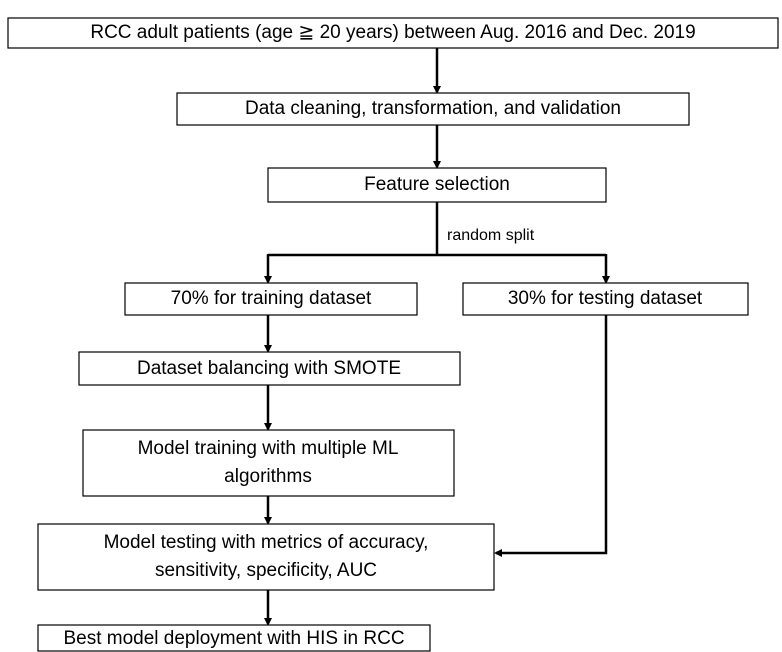 The height and width of the screenshot is (652, 782). I want to click on box-label: 70% for training dataset, so click(271, 298).